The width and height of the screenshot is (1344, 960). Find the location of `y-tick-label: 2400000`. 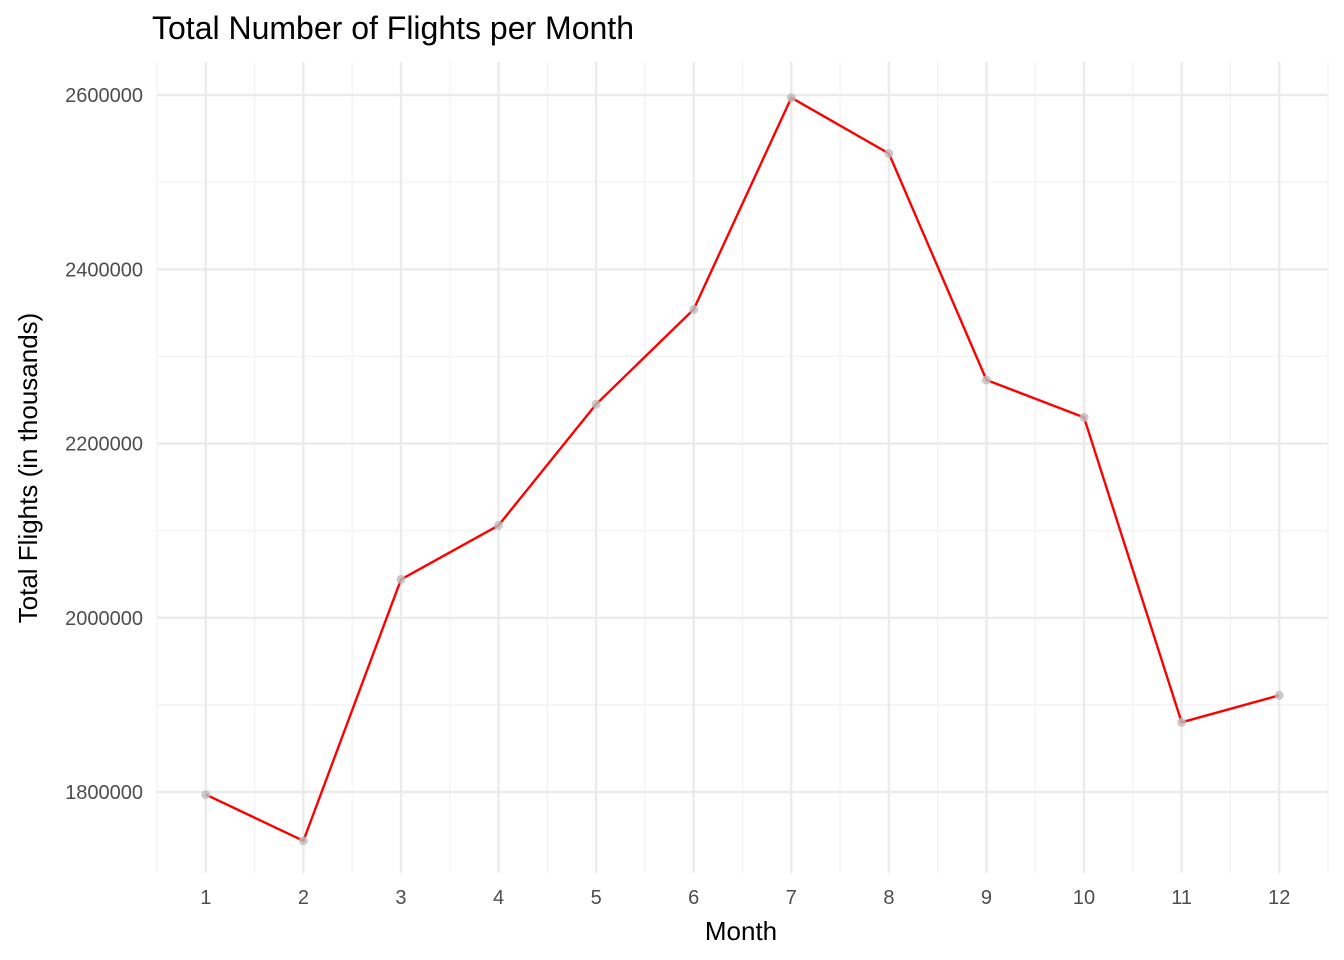

y-tick-label: 2400000 is located at coordinates (104, 270).